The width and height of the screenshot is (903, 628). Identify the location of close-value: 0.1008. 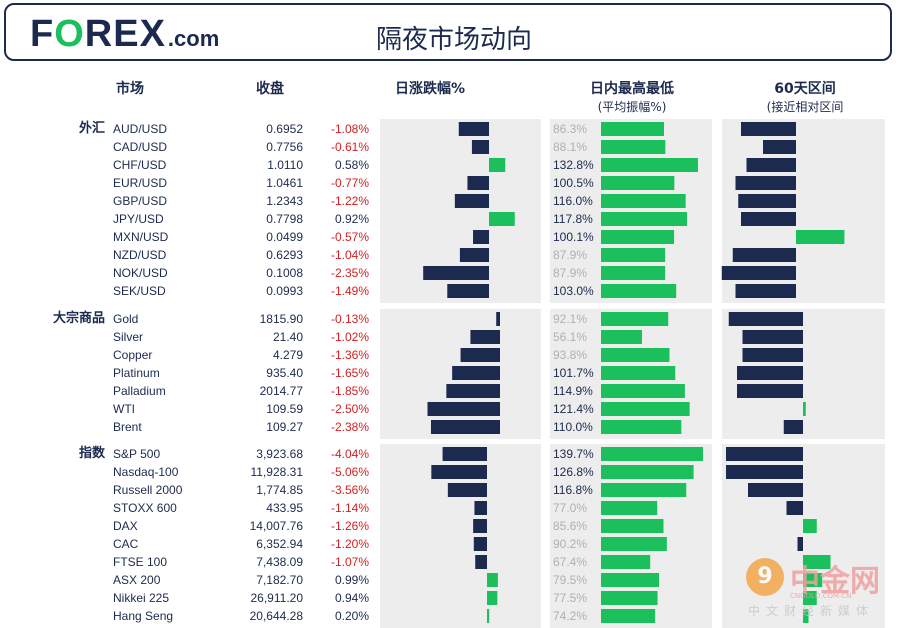
(284, 273).